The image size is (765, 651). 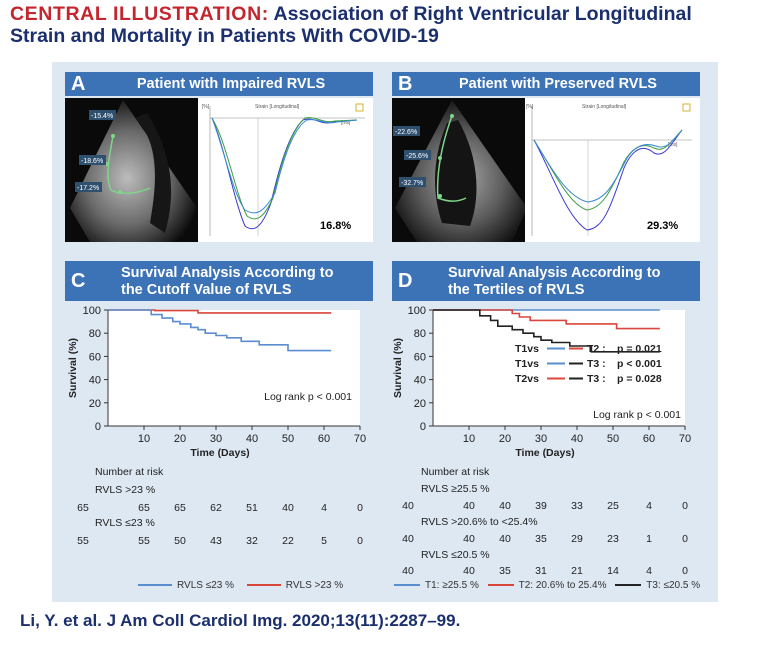 What do you see at coordinates (455, 489) in the screenshot?
I see `risk-group-label: RVLS ≥25.5 %` at bounding box center [455, 489].